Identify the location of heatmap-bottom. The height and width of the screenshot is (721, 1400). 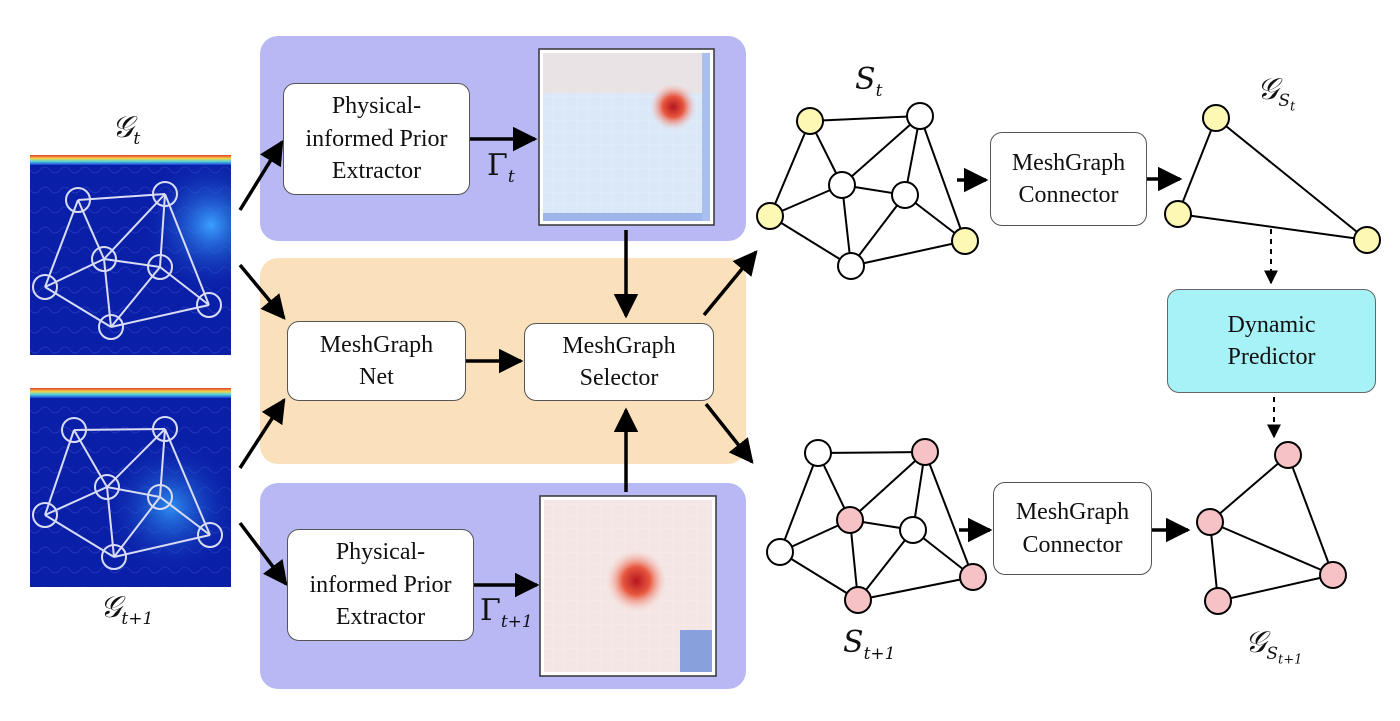
(628, 586).